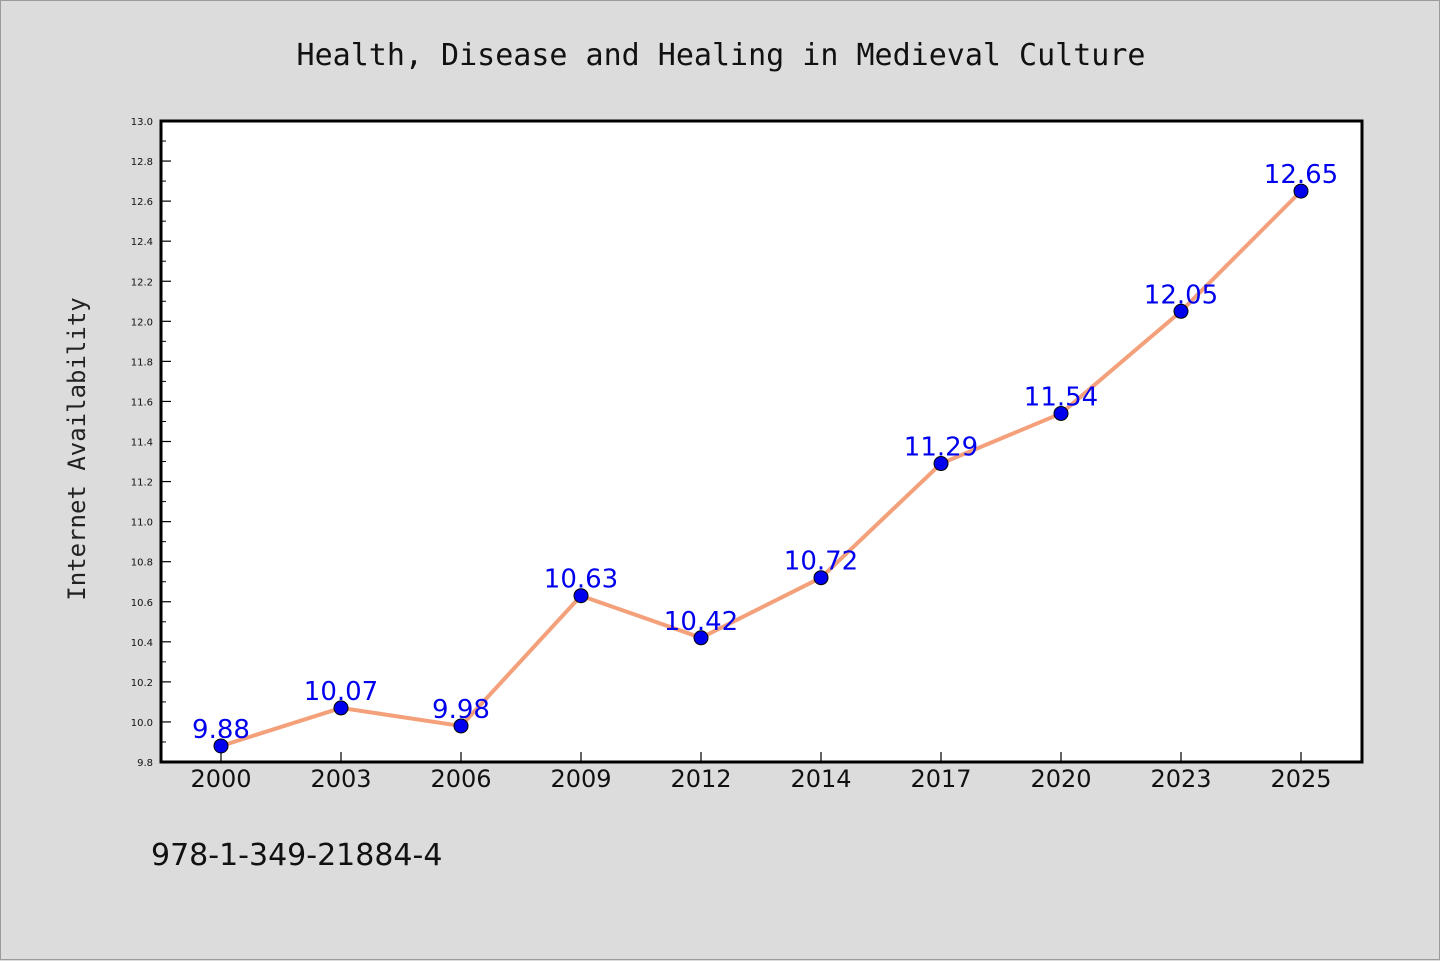 The height and width of the screenshot is (961, 1440). What do you see at coordinates (142, 362) in the screenshot?
I see `y-tick-label: 11.8` at bounding box center [142, 362].